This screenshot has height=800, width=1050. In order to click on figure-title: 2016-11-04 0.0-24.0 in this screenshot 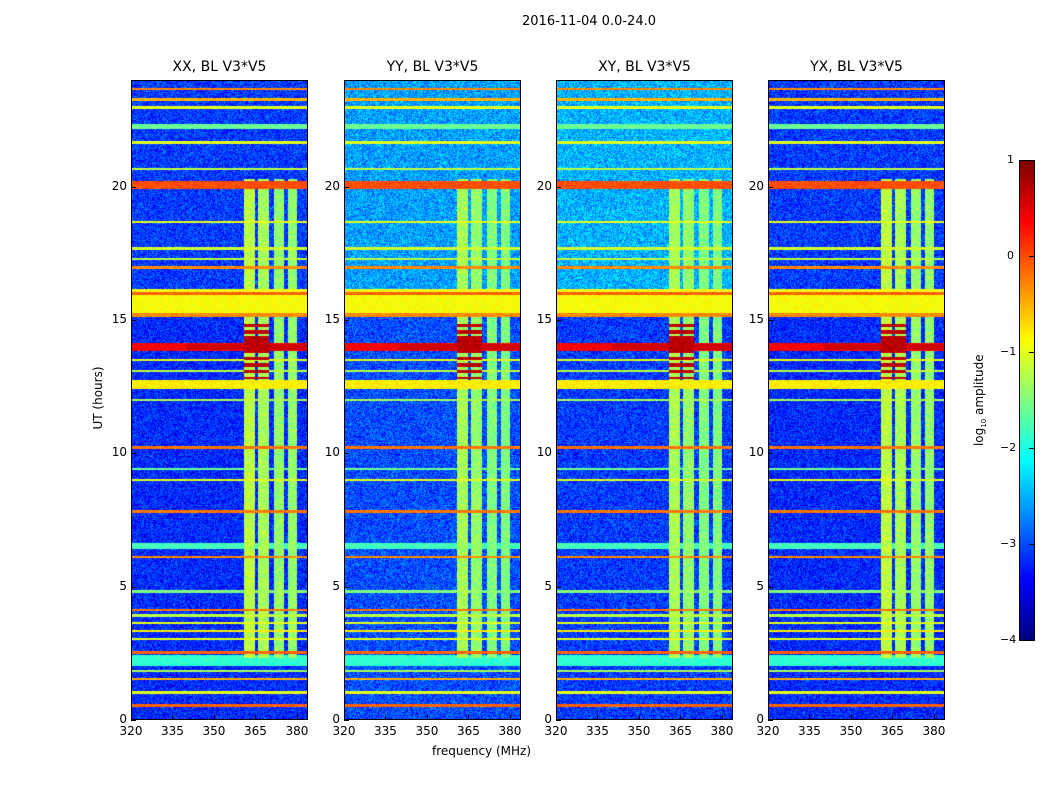, I will do `click(589, 21)`.